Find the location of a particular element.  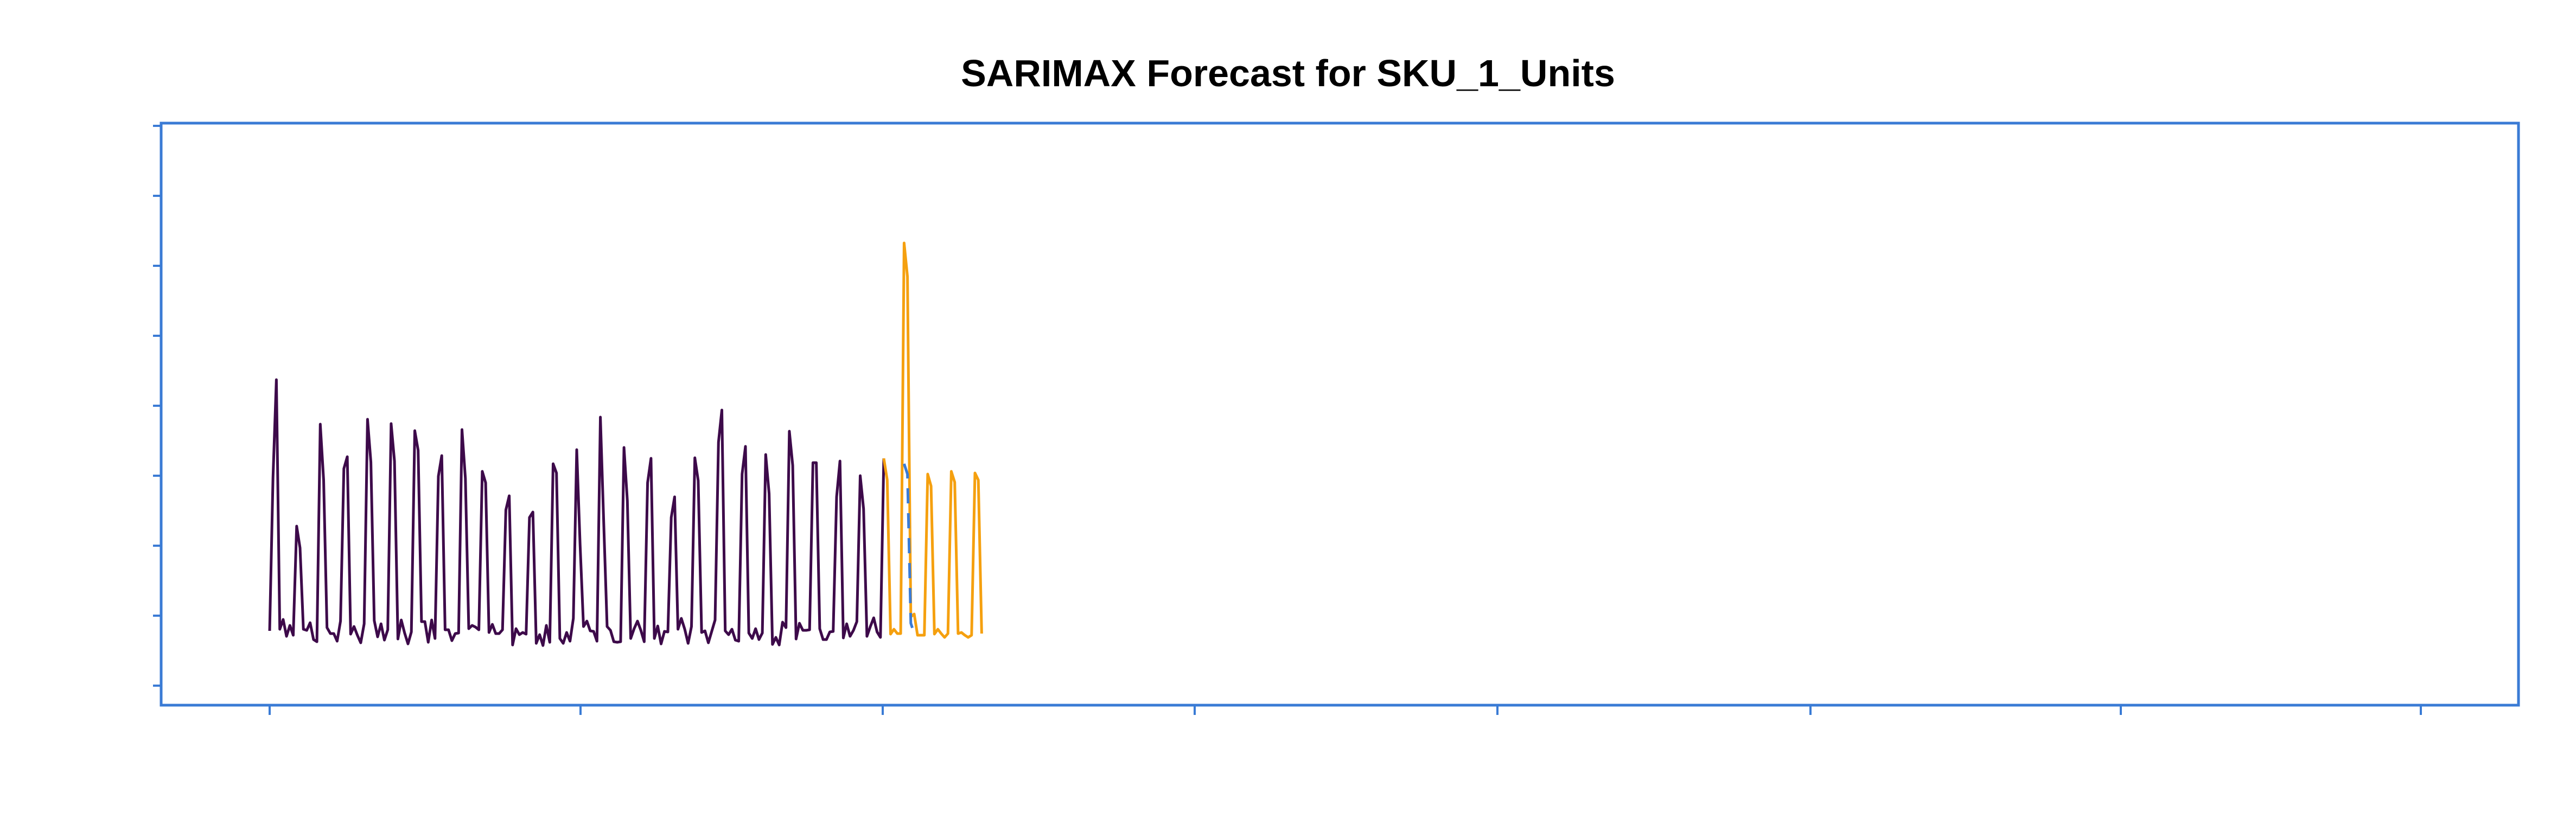

y-ticks is located at coordinates (157, 406).